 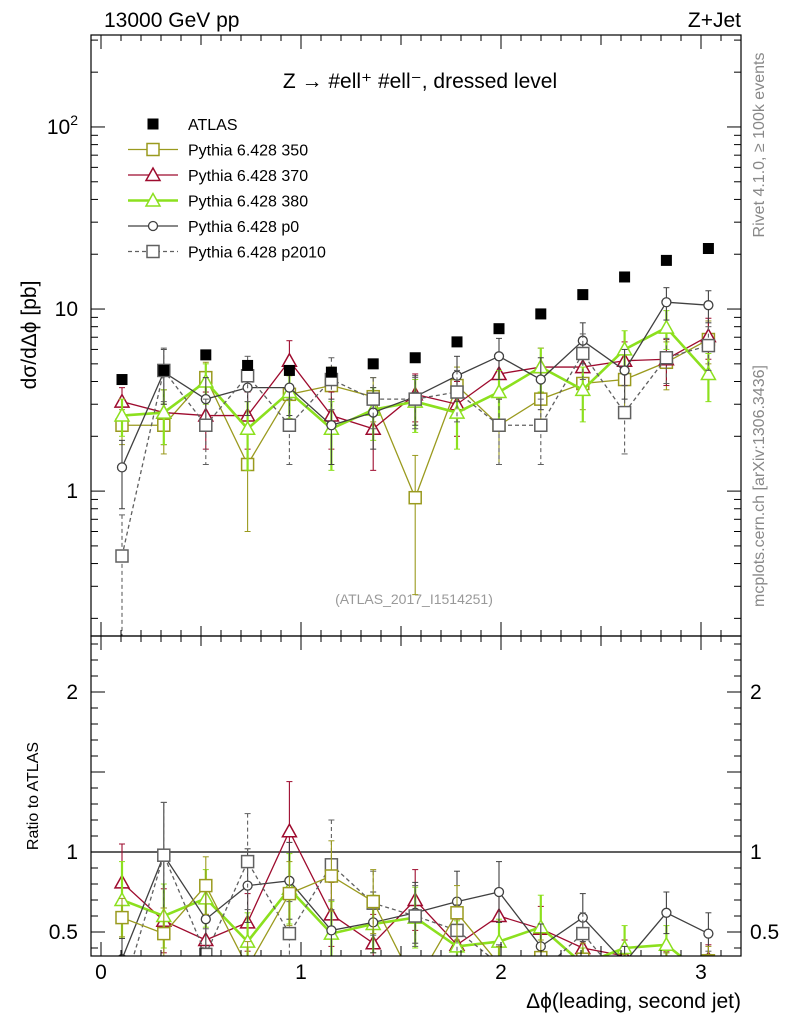 I want to click on header-energy-label: 13000 GeV pp, so click(x=171, y=20).